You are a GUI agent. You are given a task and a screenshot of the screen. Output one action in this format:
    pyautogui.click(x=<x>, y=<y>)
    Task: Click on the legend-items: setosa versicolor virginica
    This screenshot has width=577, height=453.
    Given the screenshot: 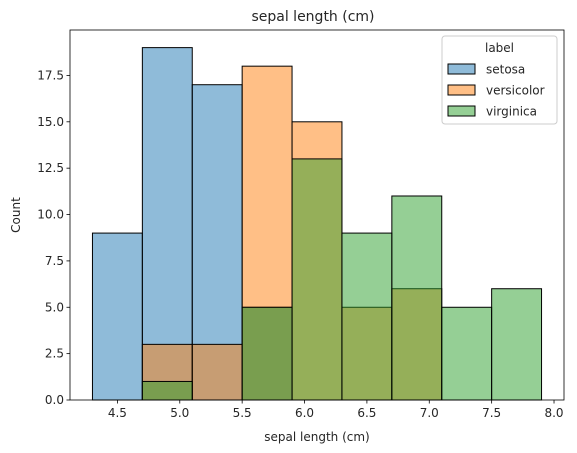 What is the action you would take?
    pyautogui.click(x=496, y=91)
    